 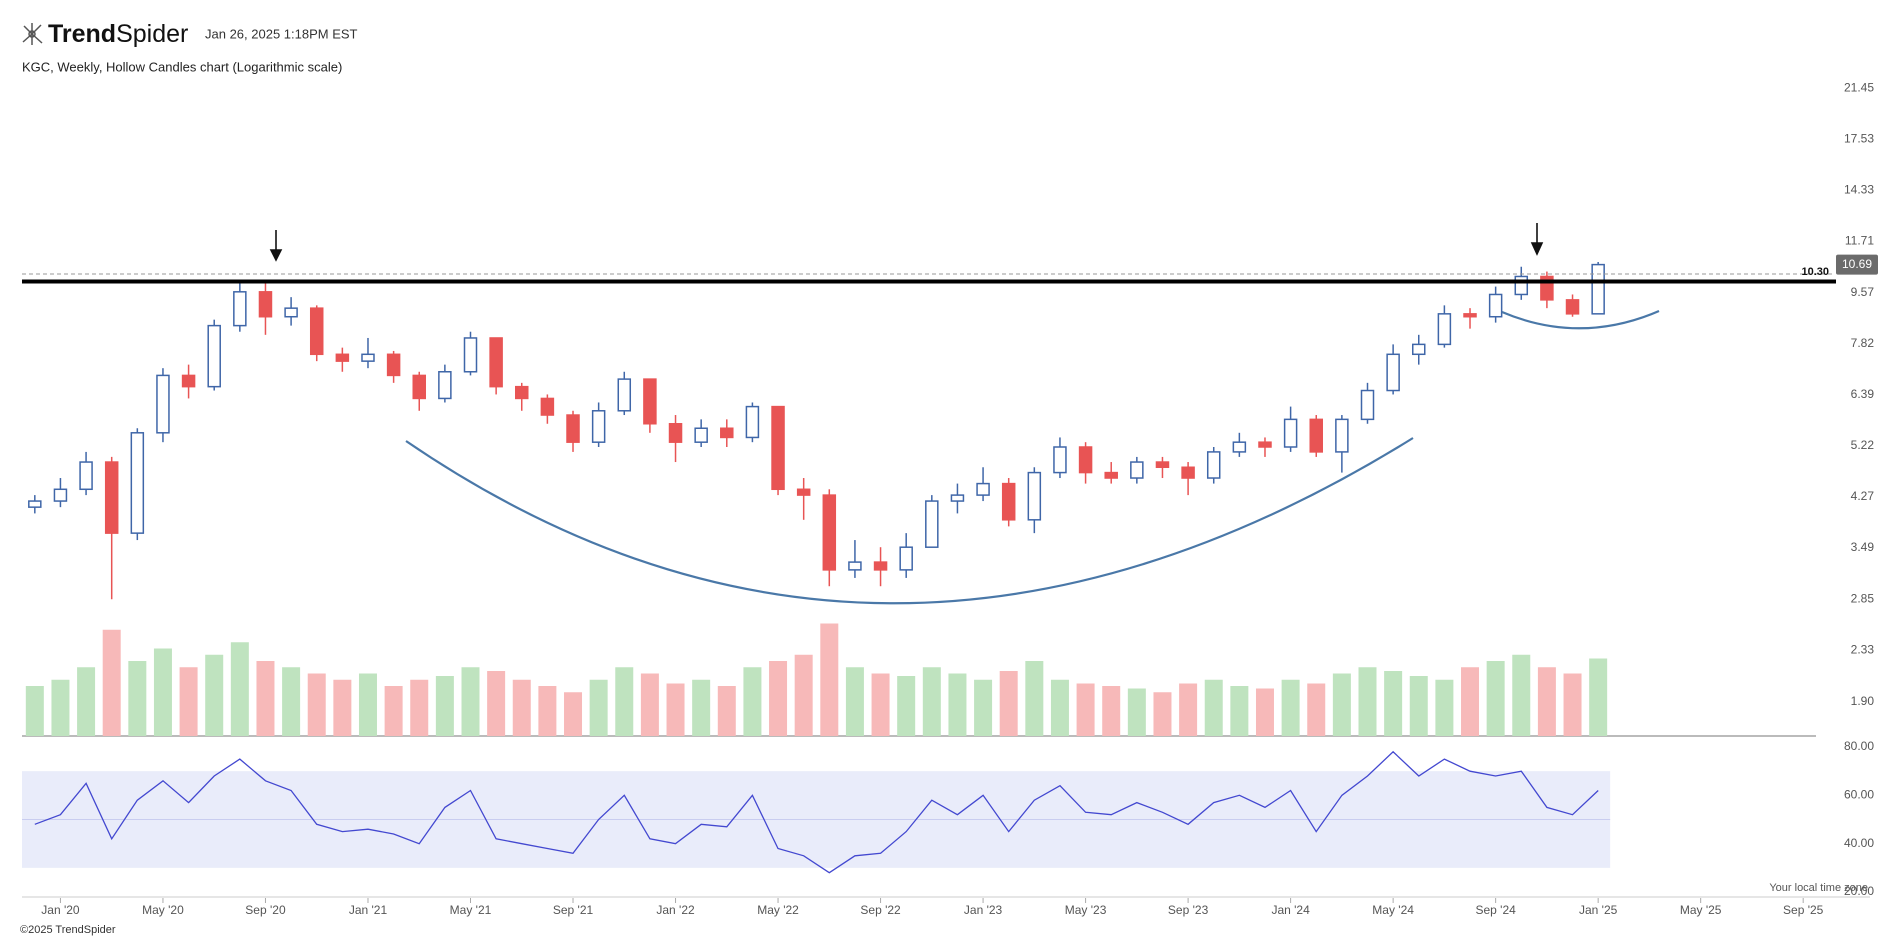 What do you see at coordinates (816, 812) in the screenshot?
I see `rsi-line` at bounding box center [816, 812].